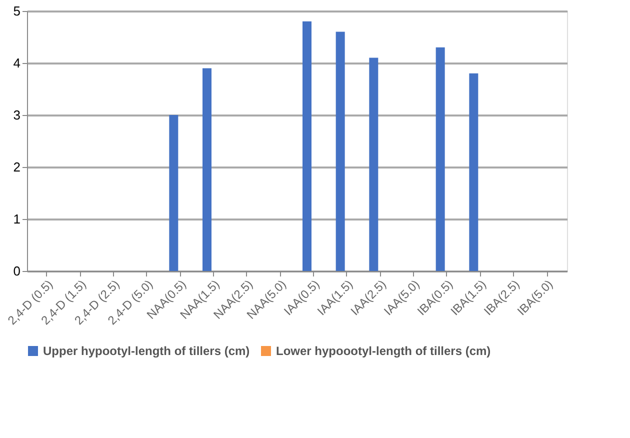 The height and width of the screenshot is (438, 630). Describe the element at coordinates (16, 219) in the screenshot. I see `y-tick-label: 1` at that location.